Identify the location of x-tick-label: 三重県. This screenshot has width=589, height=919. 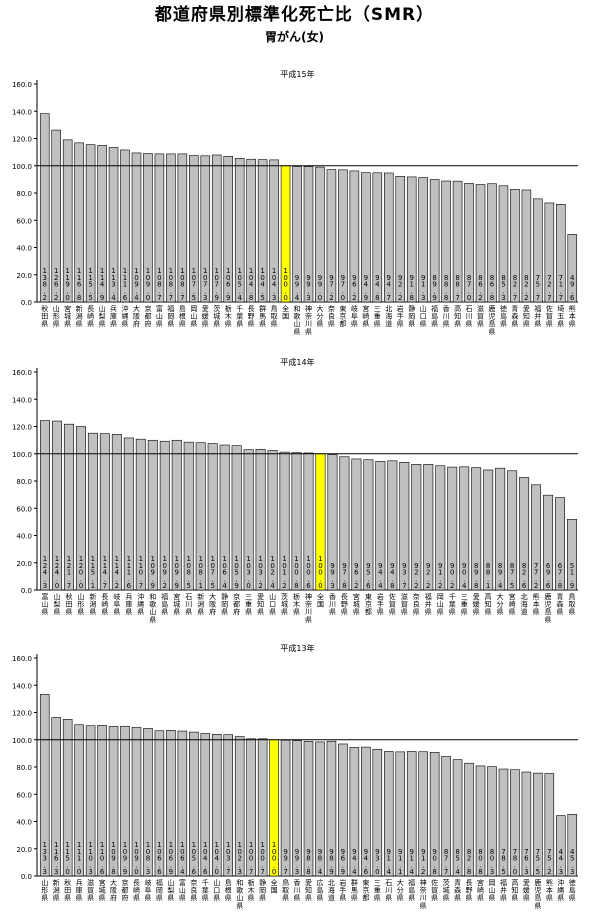
(464, 604).